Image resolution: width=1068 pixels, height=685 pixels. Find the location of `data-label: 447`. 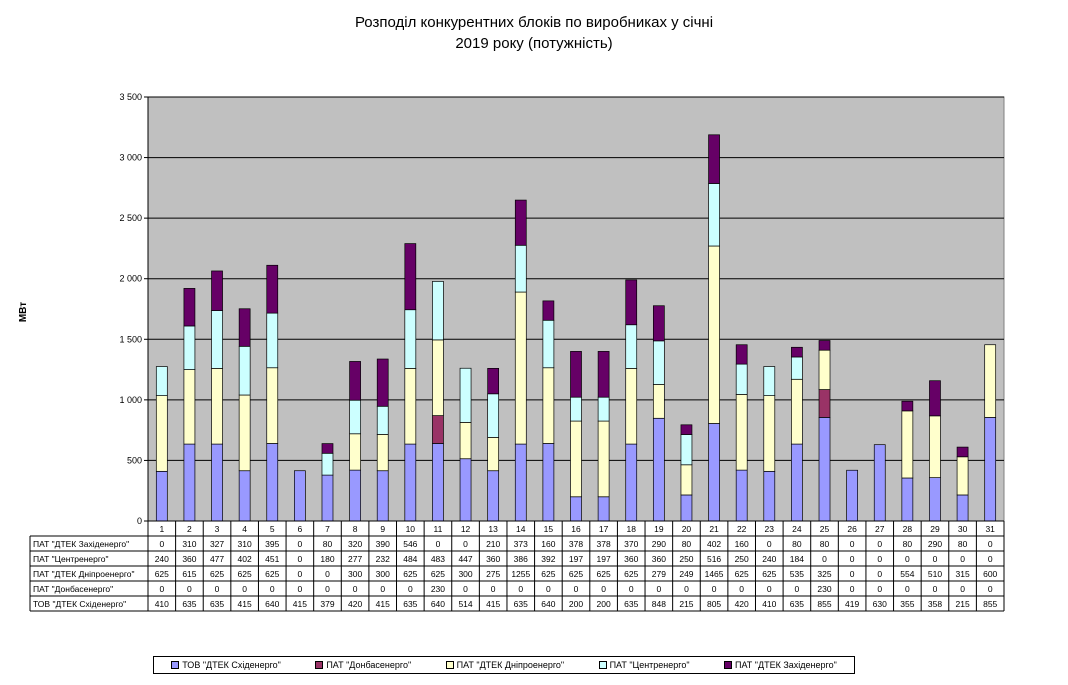

data-label: 447 is located at coordinates (465, 559).